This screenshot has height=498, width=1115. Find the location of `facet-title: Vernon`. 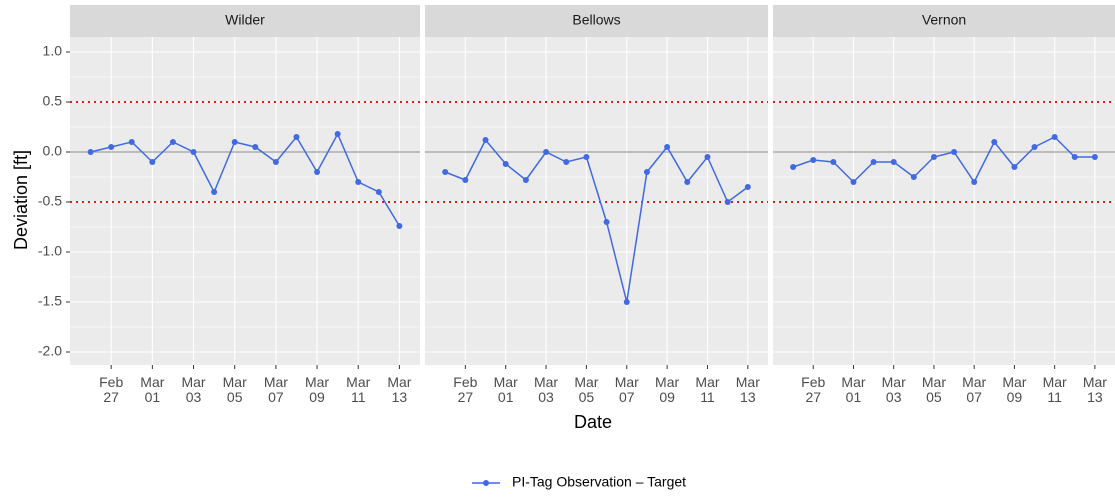

facet-title: Vernon is located at coordinates (944, 20).